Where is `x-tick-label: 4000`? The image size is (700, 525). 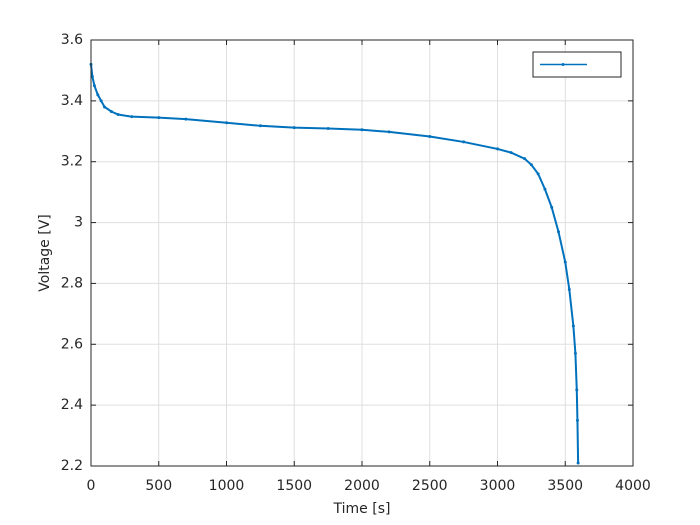 x-tick-label: 4000 is located at coordinates (633, 486).